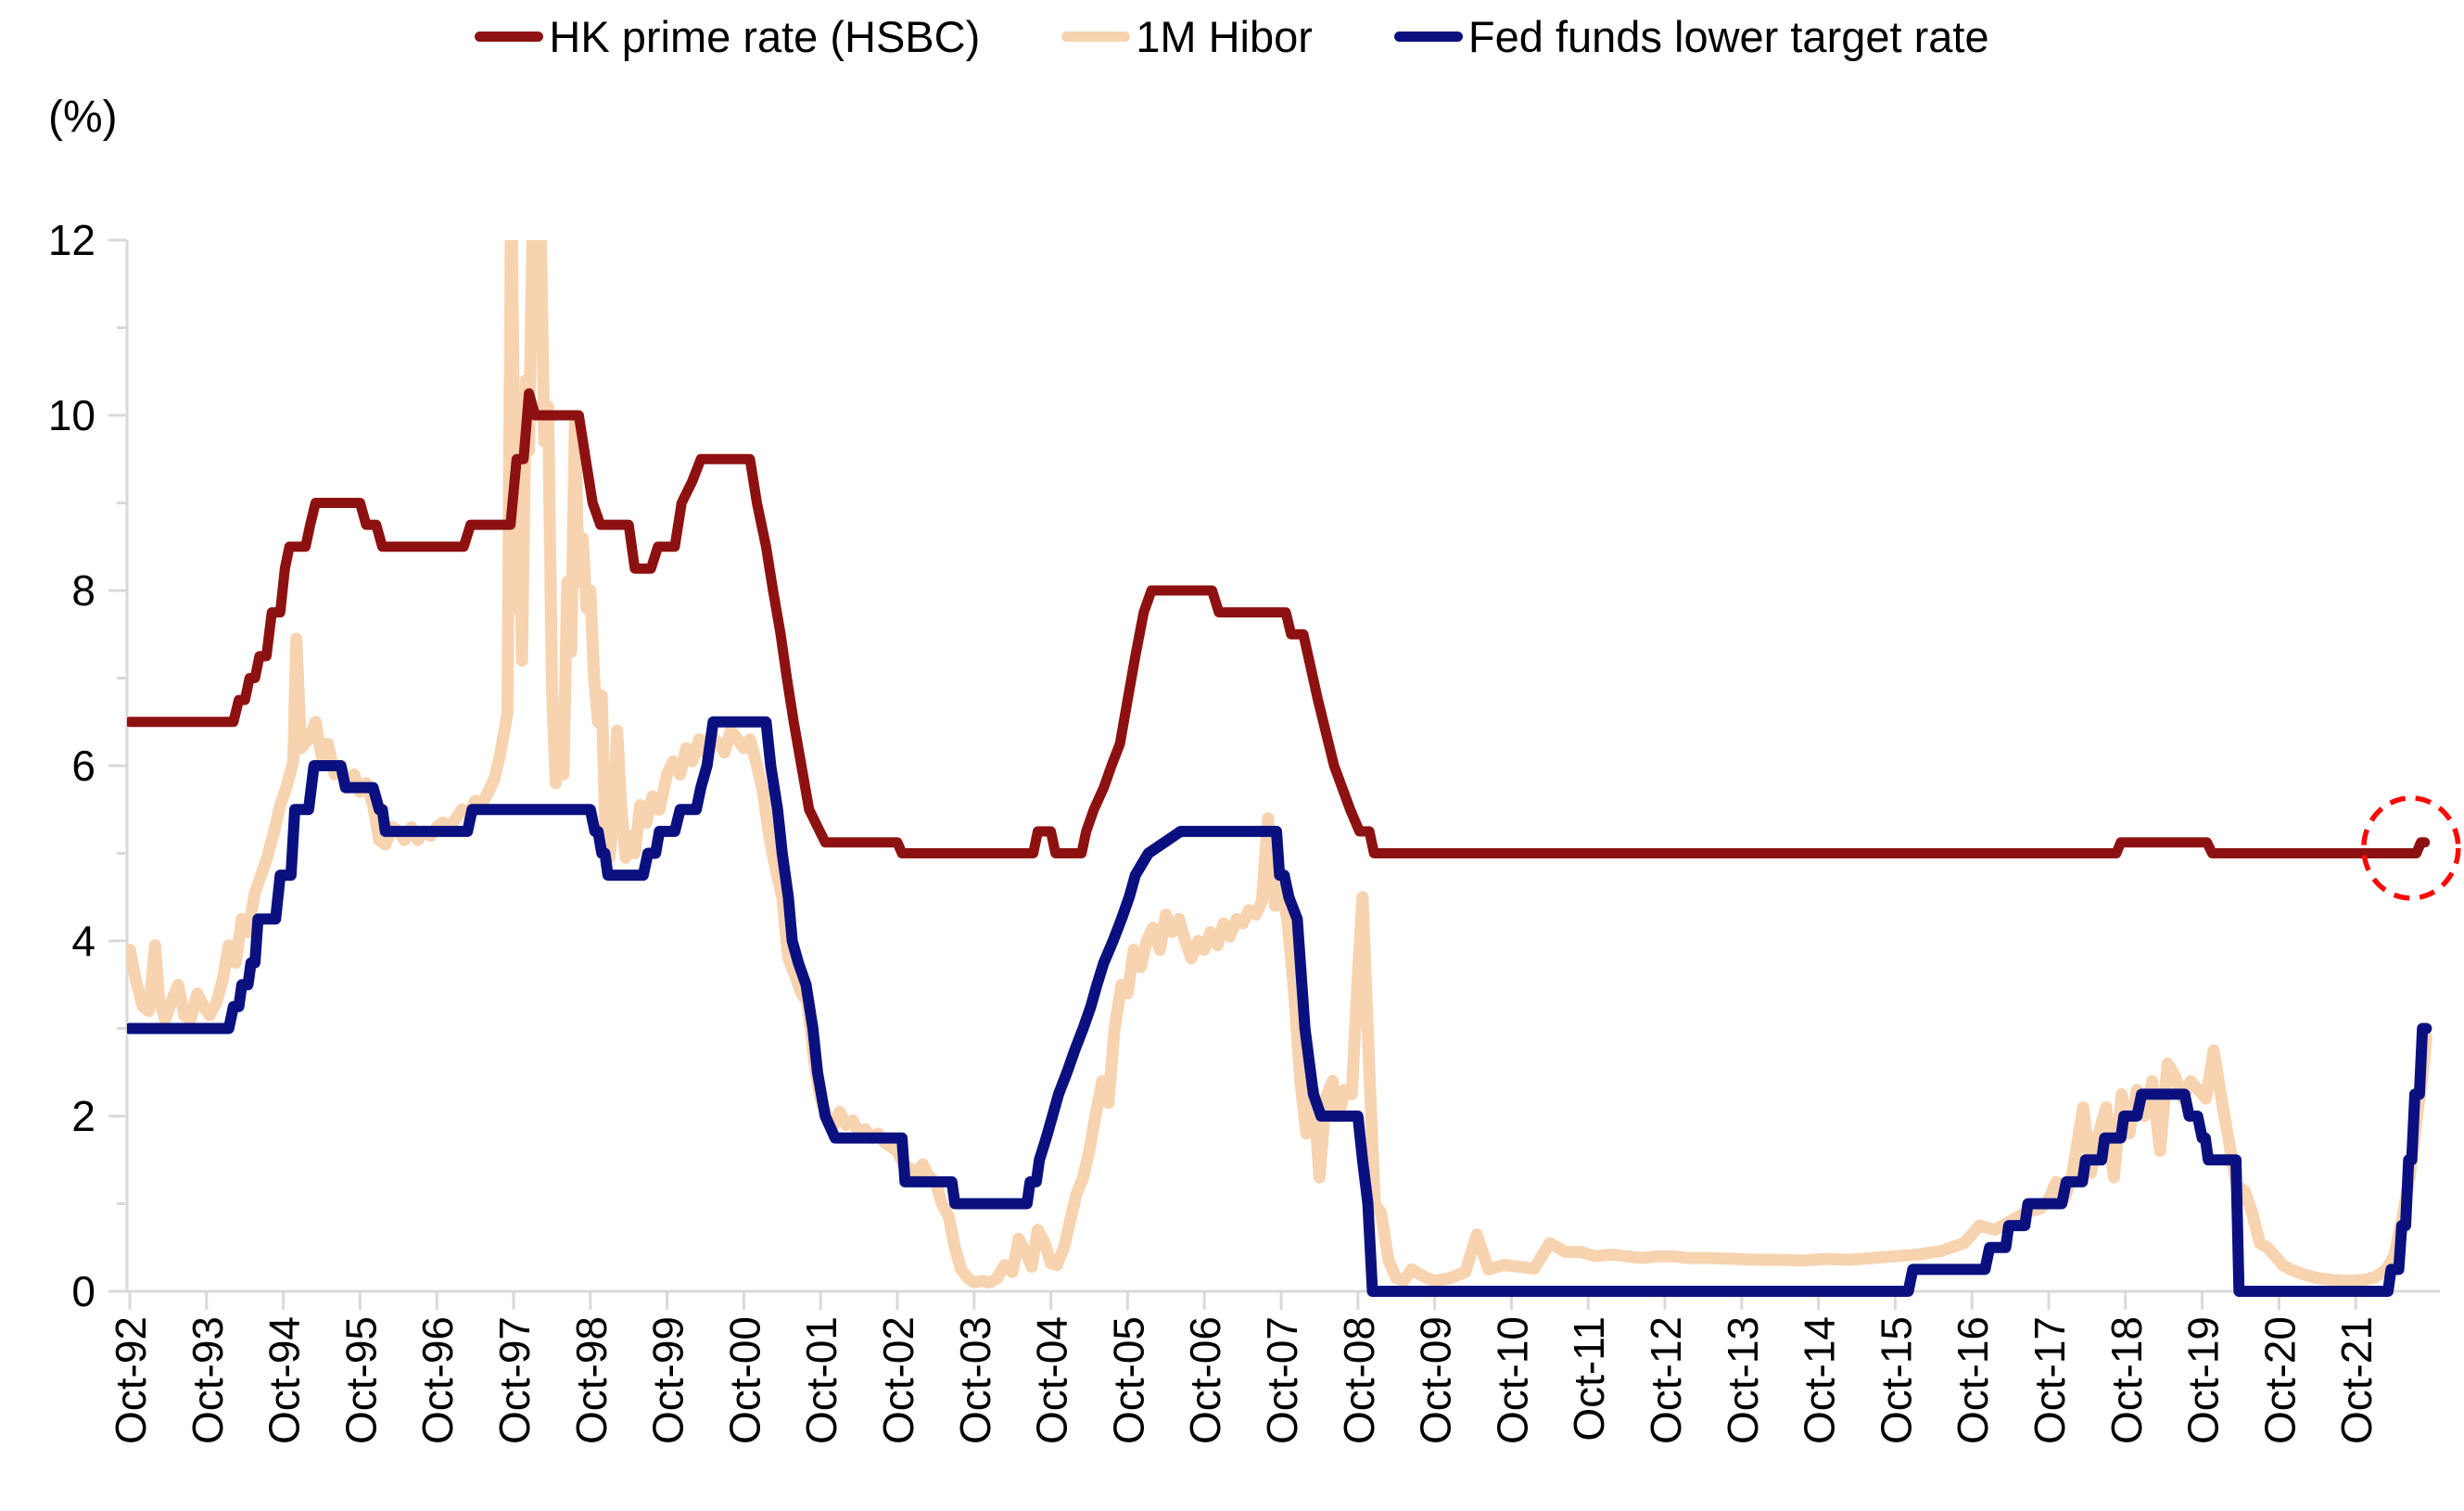  Describe the element at coordinates (1052, 1380) in the screenshot. I see `x-tick-label: Oct-04` at that location.